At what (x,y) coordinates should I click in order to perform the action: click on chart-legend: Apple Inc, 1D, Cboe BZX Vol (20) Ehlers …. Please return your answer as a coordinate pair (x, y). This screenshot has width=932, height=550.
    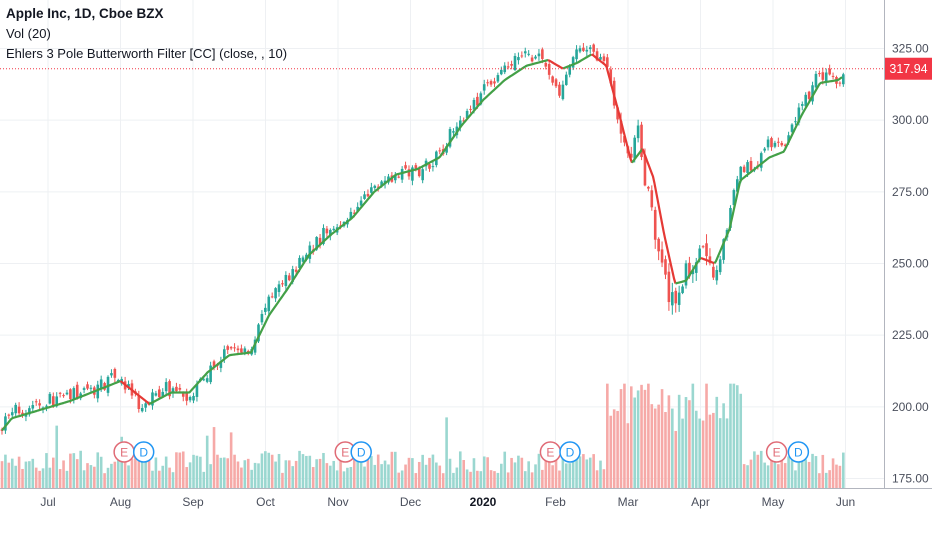
    Looking at the image, I should click on (146, 34).